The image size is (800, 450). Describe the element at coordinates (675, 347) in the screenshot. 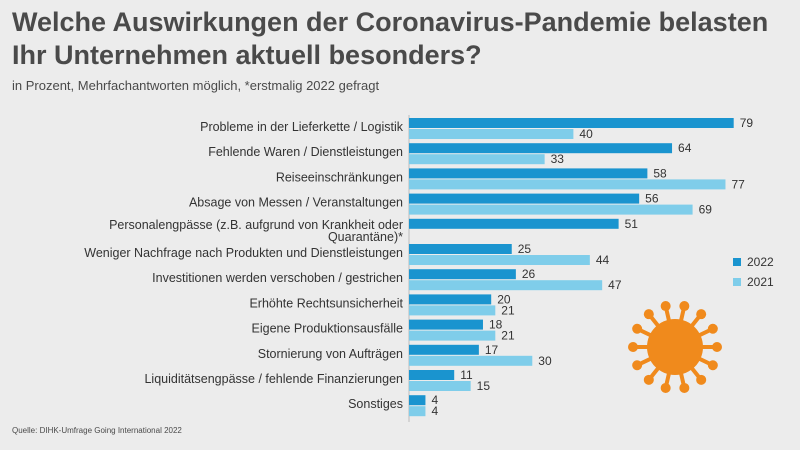

I see `coronavirus-icon` at that location.